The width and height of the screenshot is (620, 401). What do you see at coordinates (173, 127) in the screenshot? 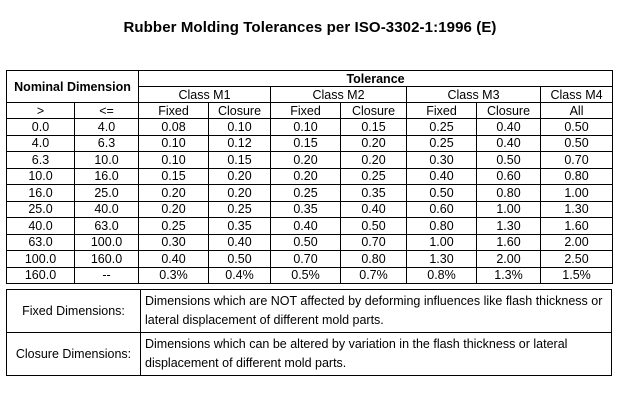
I see `tolerance-cell: 0.08` at bounding box center [173, 127].